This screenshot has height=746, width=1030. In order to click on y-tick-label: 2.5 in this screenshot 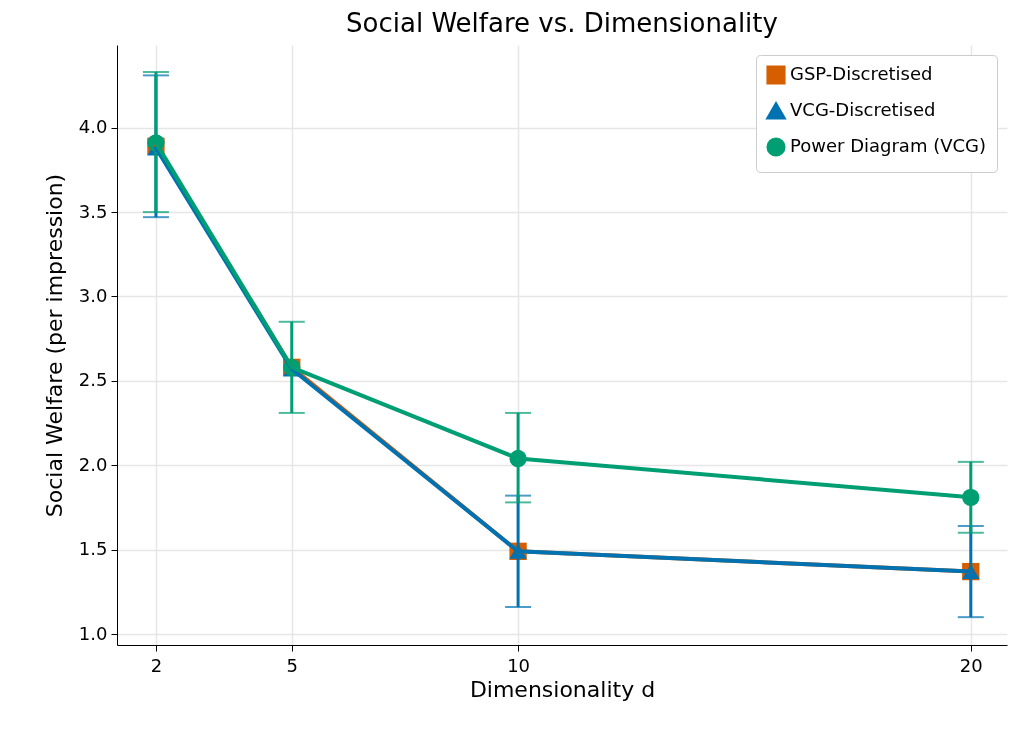, I will do `click(93, 380)`.